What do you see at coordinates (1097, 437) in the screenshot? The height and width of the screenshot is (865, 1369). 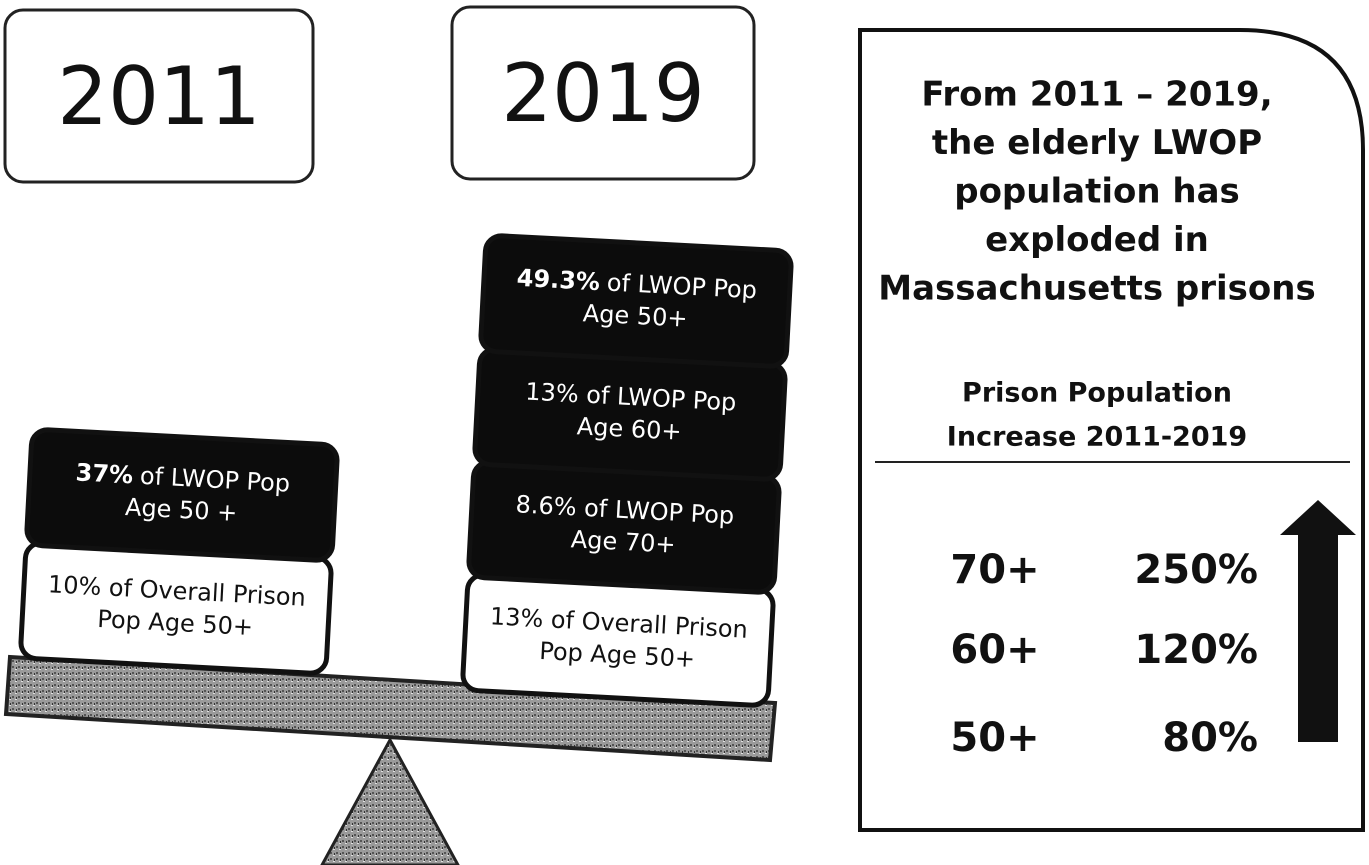 I see `panel-subheading: Increase 2011-2019` at bounding box center [1097, 437].